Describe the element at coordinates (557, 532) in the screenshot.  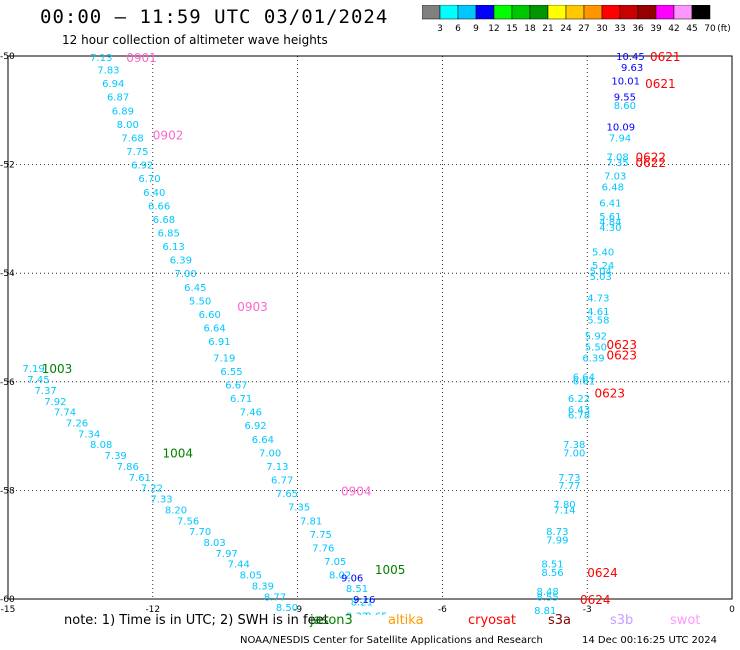
I see `wave-height-value: 8.73` at that location.